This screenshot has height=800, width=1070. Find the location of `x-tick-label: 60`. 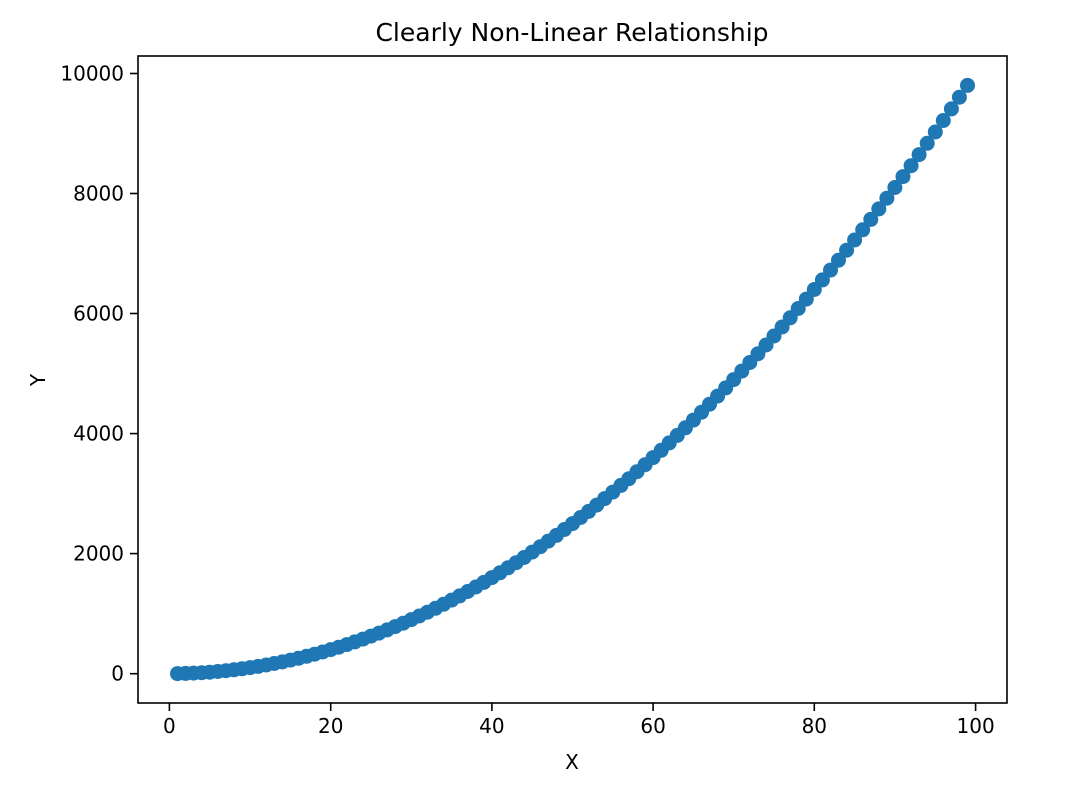

x-tick-label: 60 is located at coordinates (652, 726).